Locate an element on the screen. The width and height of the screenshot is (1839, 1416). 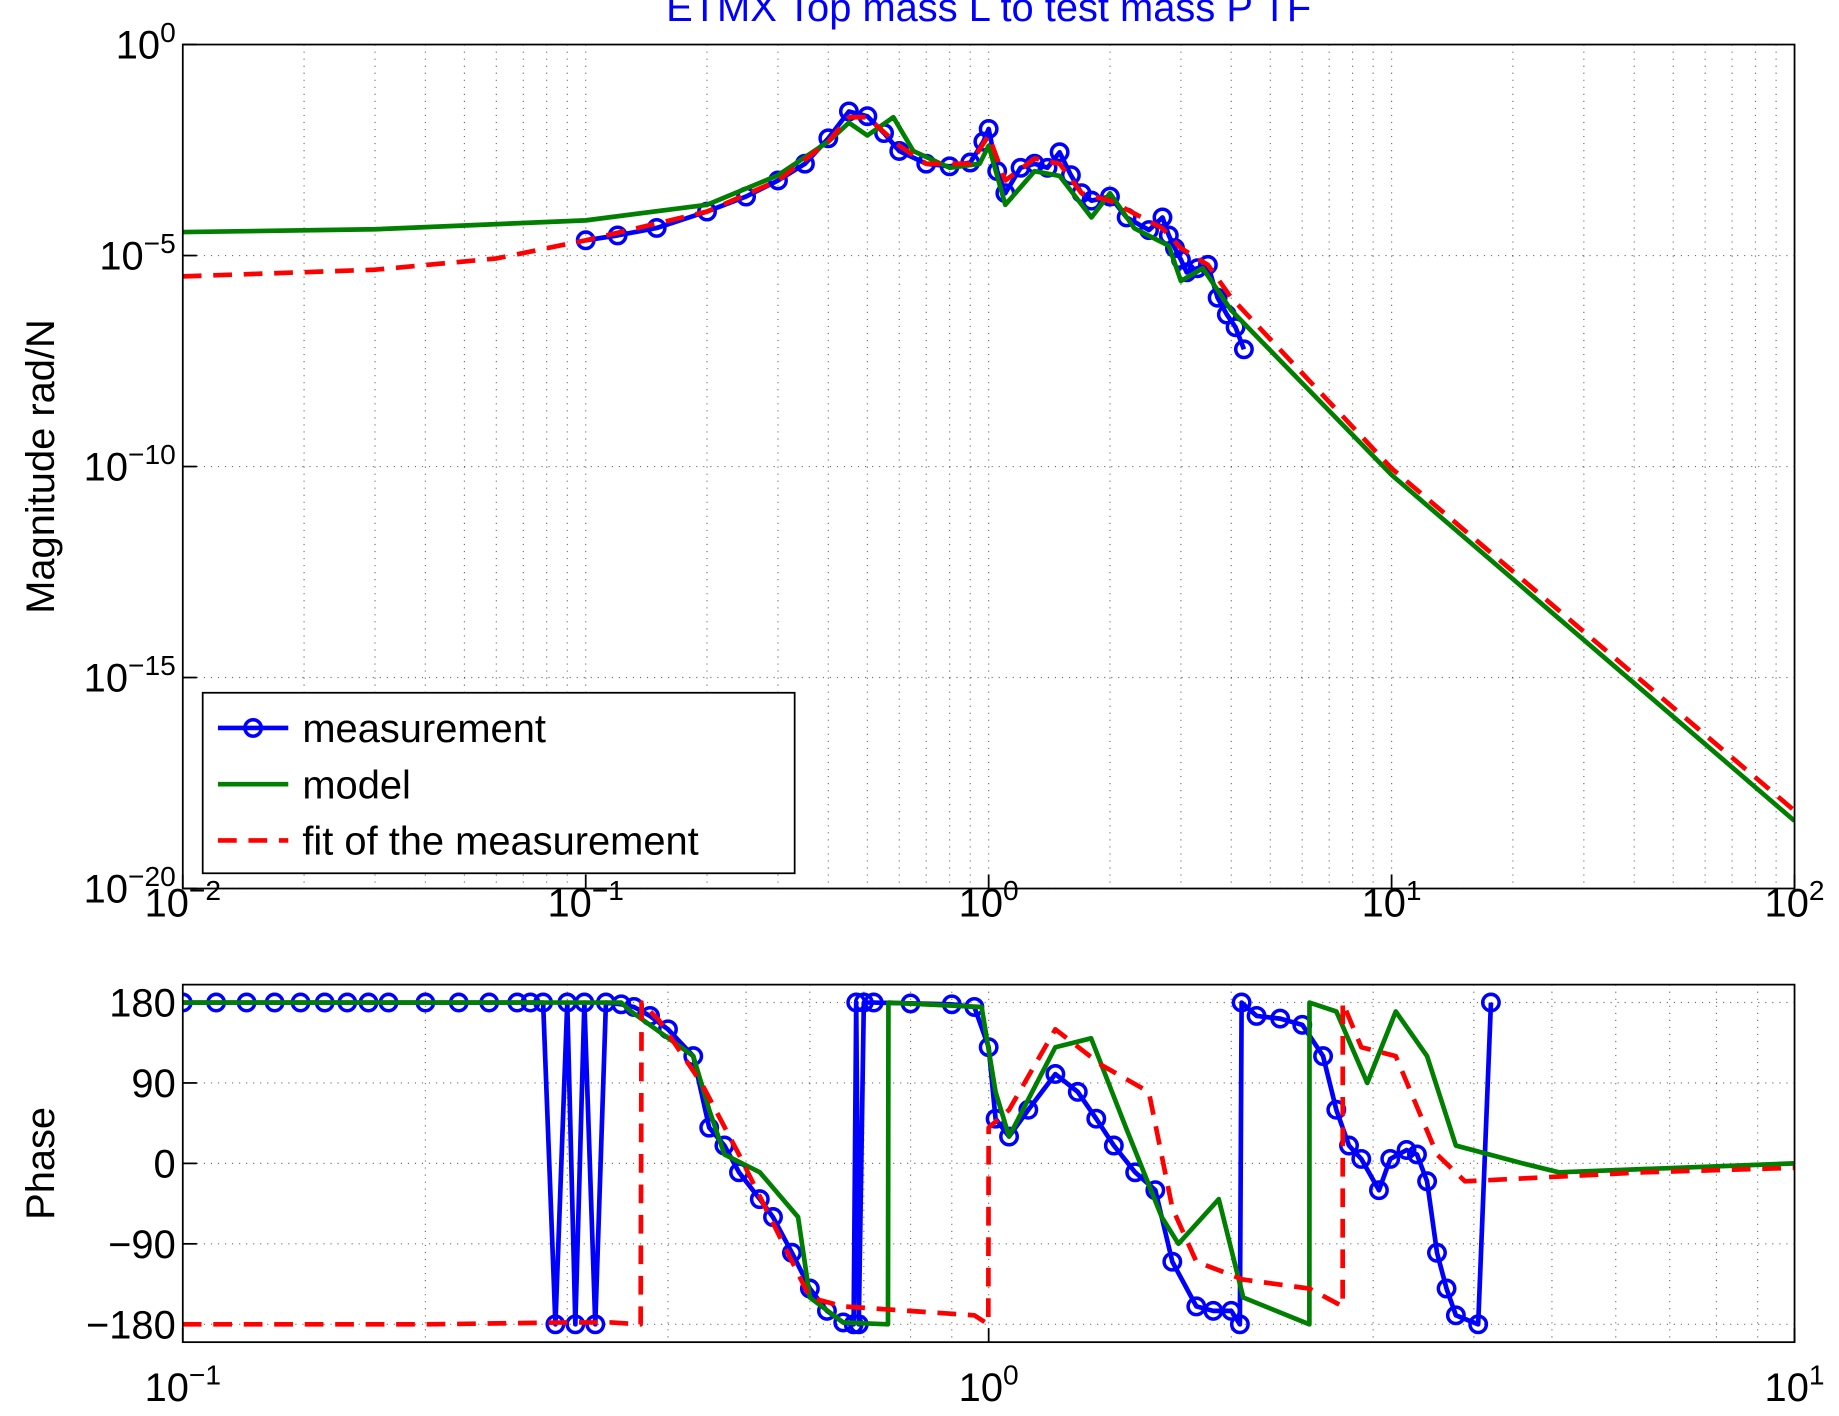
y-axis-label: Phase is located at coordinates (41, 1163).